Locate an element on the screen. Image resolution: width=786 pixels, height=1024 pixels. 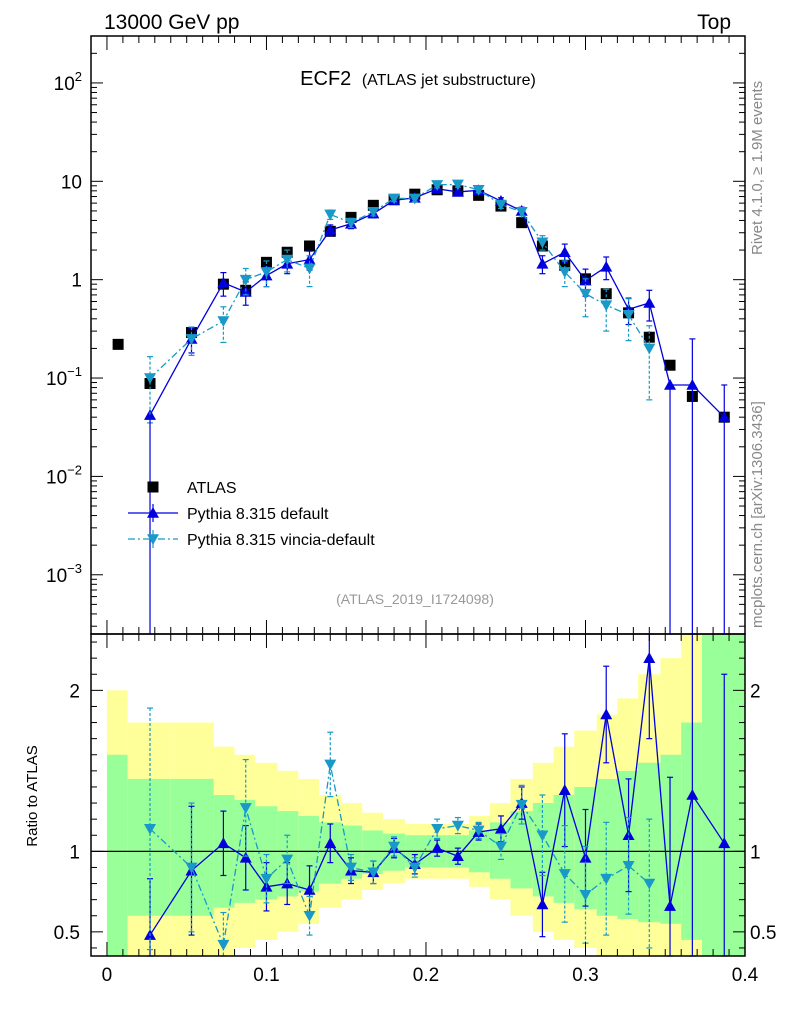
main-y-tick-label: 10⁻¹ is located at coordinates (64, 377).